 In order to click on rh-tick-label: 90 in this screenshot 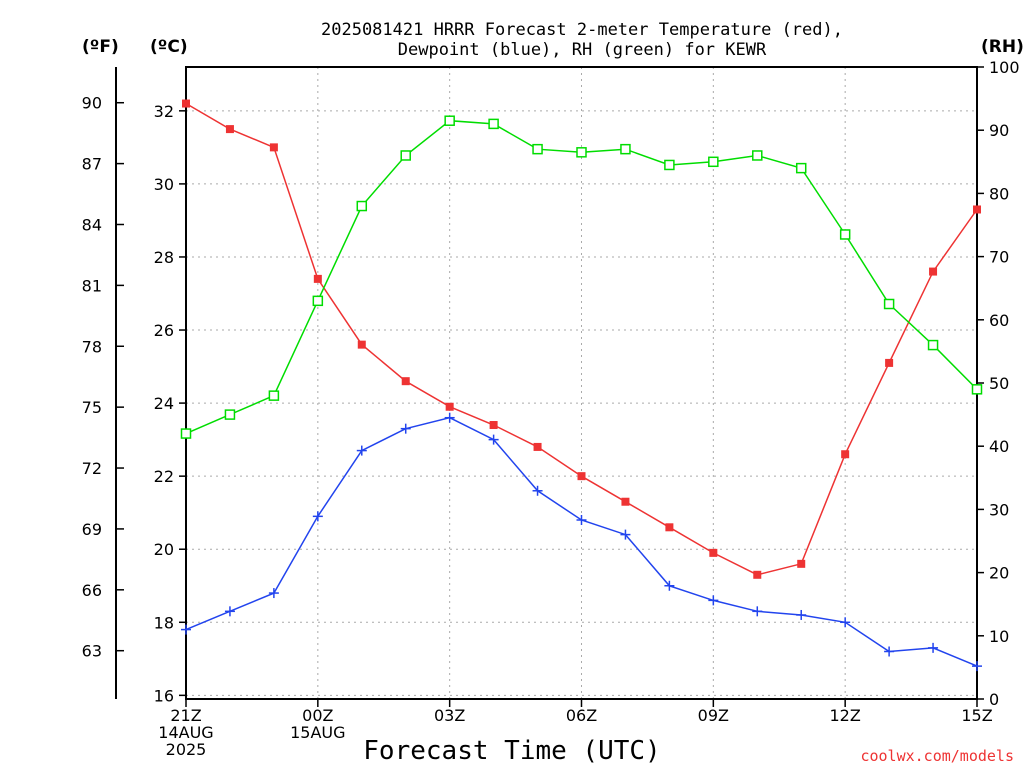, I will do `click(999, 130)`.